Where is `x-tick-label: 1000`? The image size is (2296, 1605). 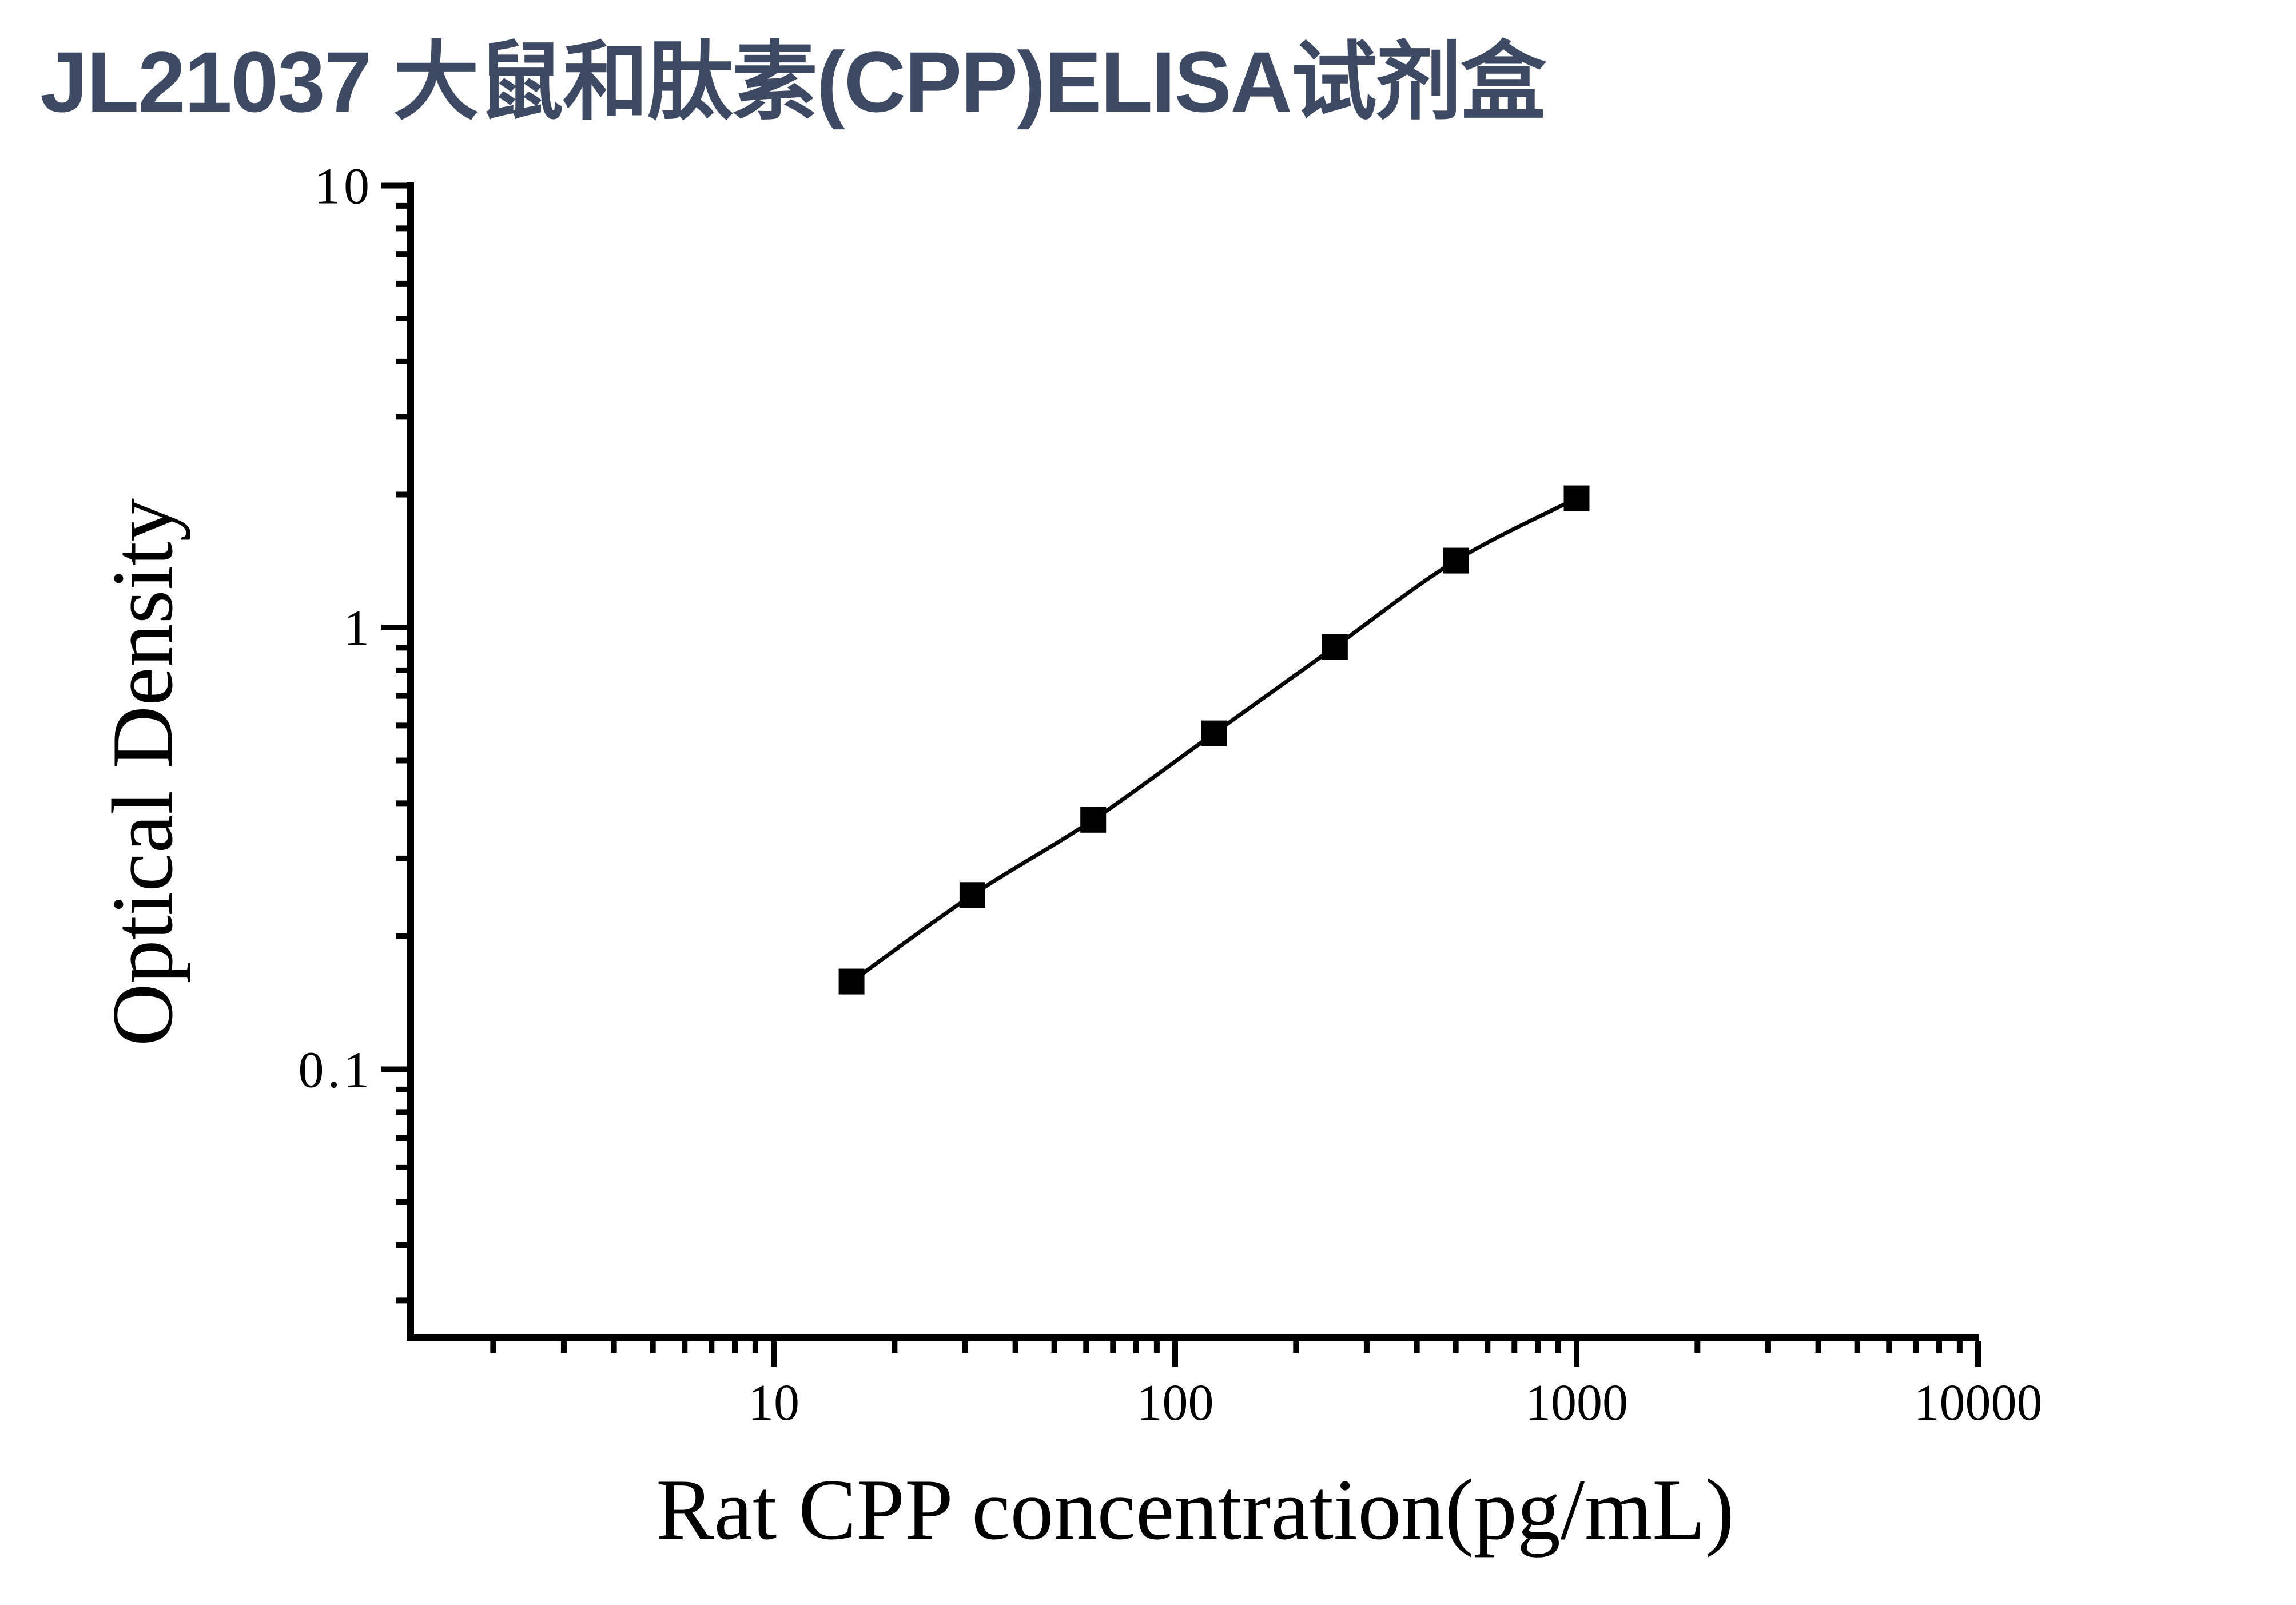
x-tick-label: 1000 is located at coordinates (1577, 1402).